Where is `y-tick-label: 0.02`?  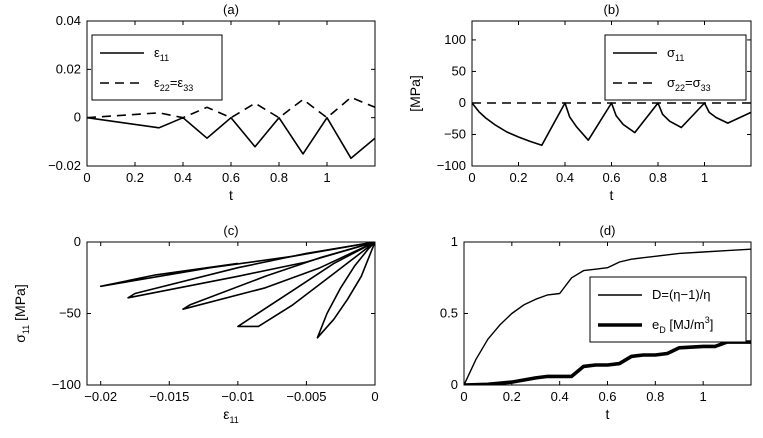
y-tick-label: 0.02 is located at coordinates (68, 68).